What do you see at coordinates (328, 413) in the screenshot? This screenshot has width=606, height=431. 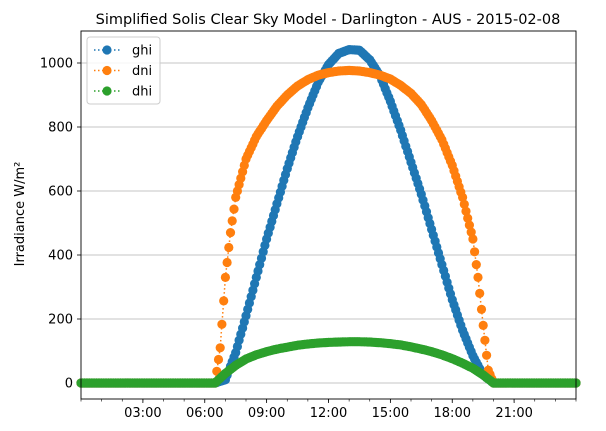 I see `x-tick-label: 12:00` at bounding box center [328, 413].